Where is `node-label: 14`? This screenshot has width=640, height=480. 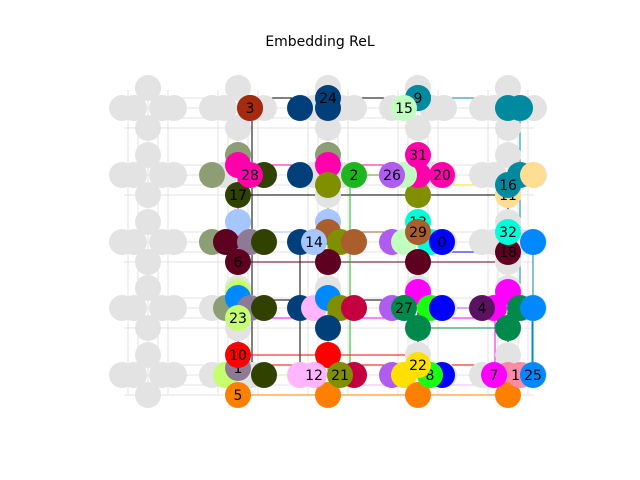 node-label: 14 is located at coordinates (314, 243).